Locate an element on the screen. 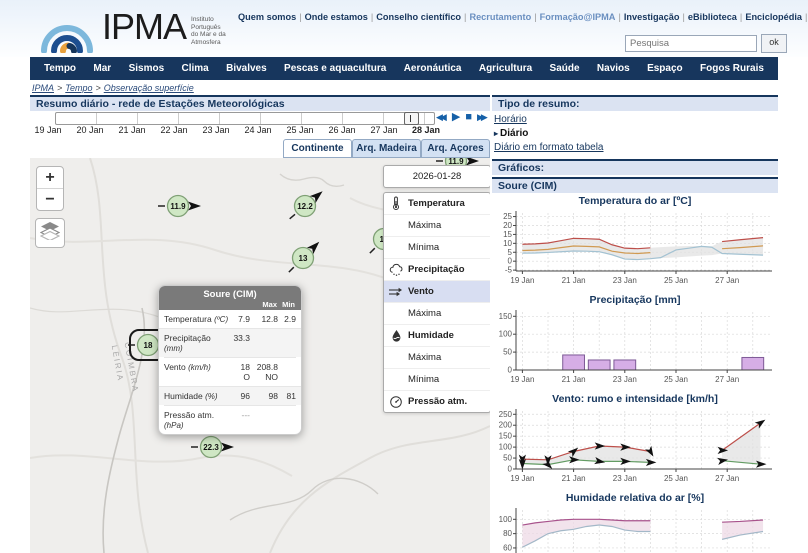  svg-text: 60 is located at coordinates (507, 547).